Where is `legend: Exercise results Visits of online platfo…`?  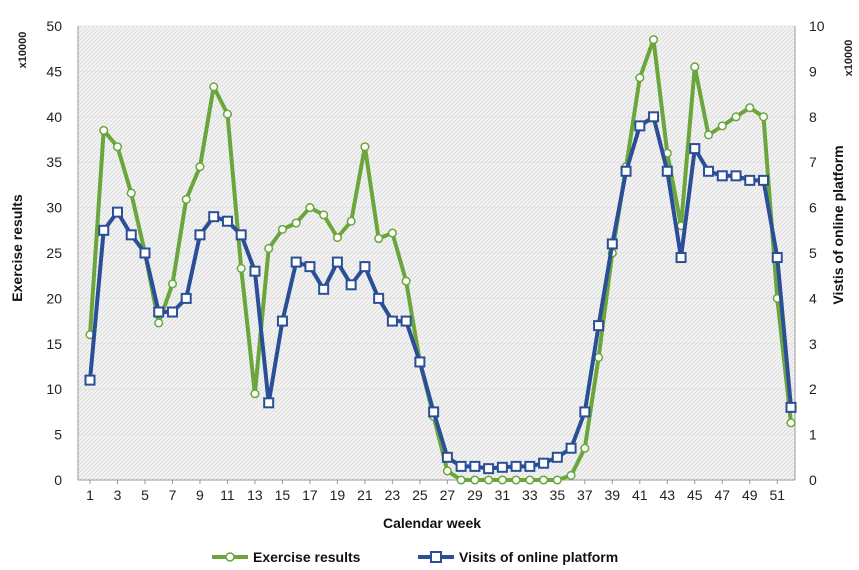
legend: Exercise results Visits of online platfo… is located at coordinates (415, 557).